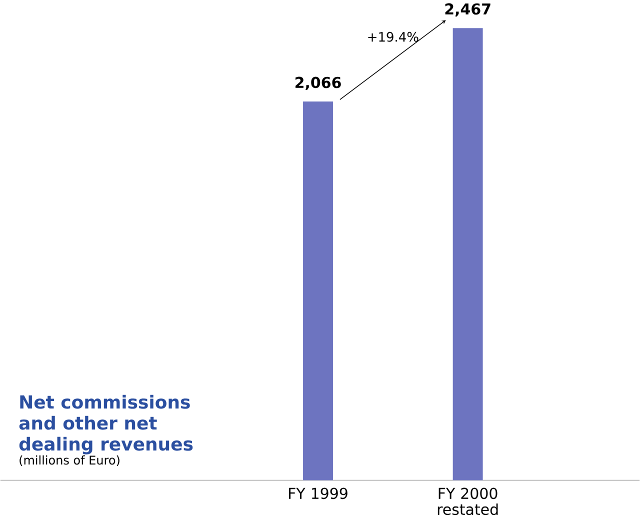 The image size is (640, 518). What do you see at coordinates (106, 424) in the screenshot?
I see `text: Net commissions and other net dealing revenues` at bounding box center [106, 424].